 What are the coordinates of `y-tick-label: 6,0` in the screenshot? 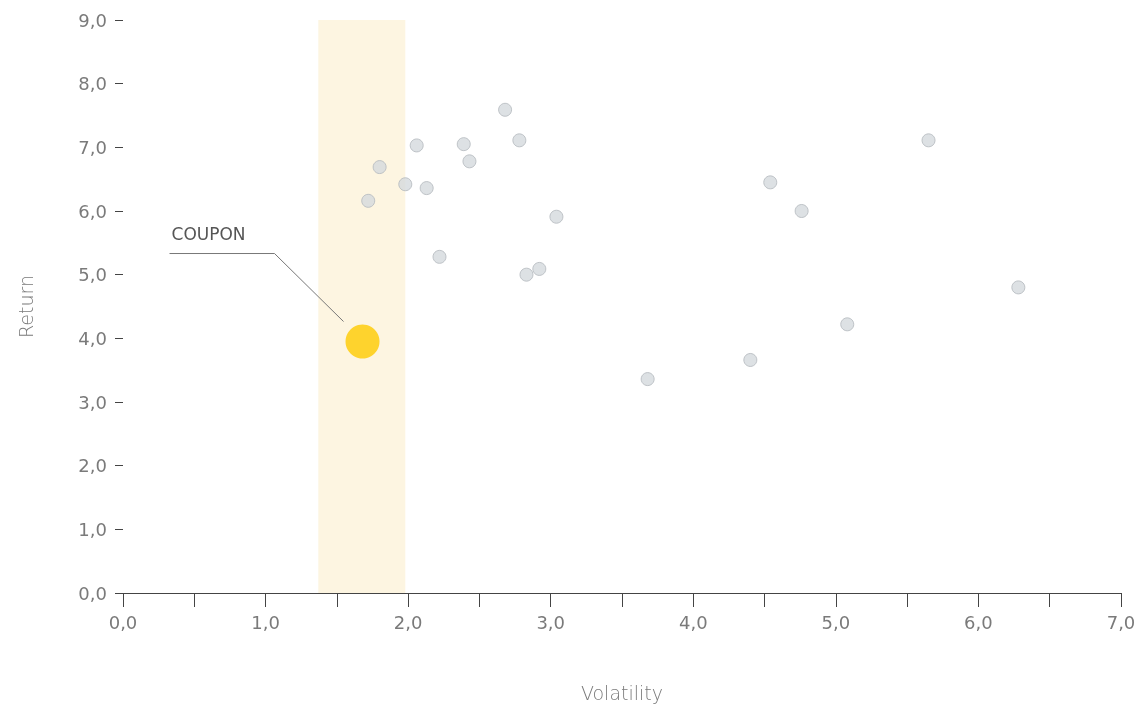 It's located at (92, 211).